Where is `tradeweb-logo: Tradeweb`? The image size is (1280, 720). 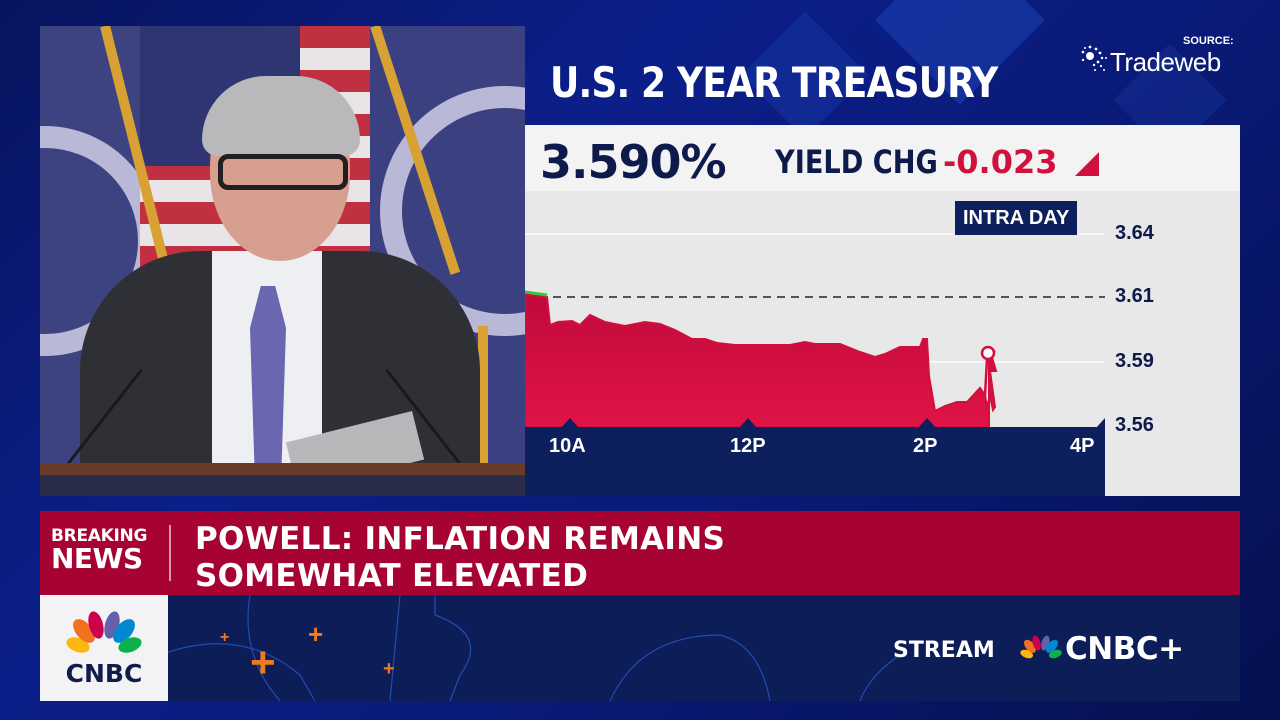 tradeweb-logo: Tradeweb is located at coordinates (1150, 61).